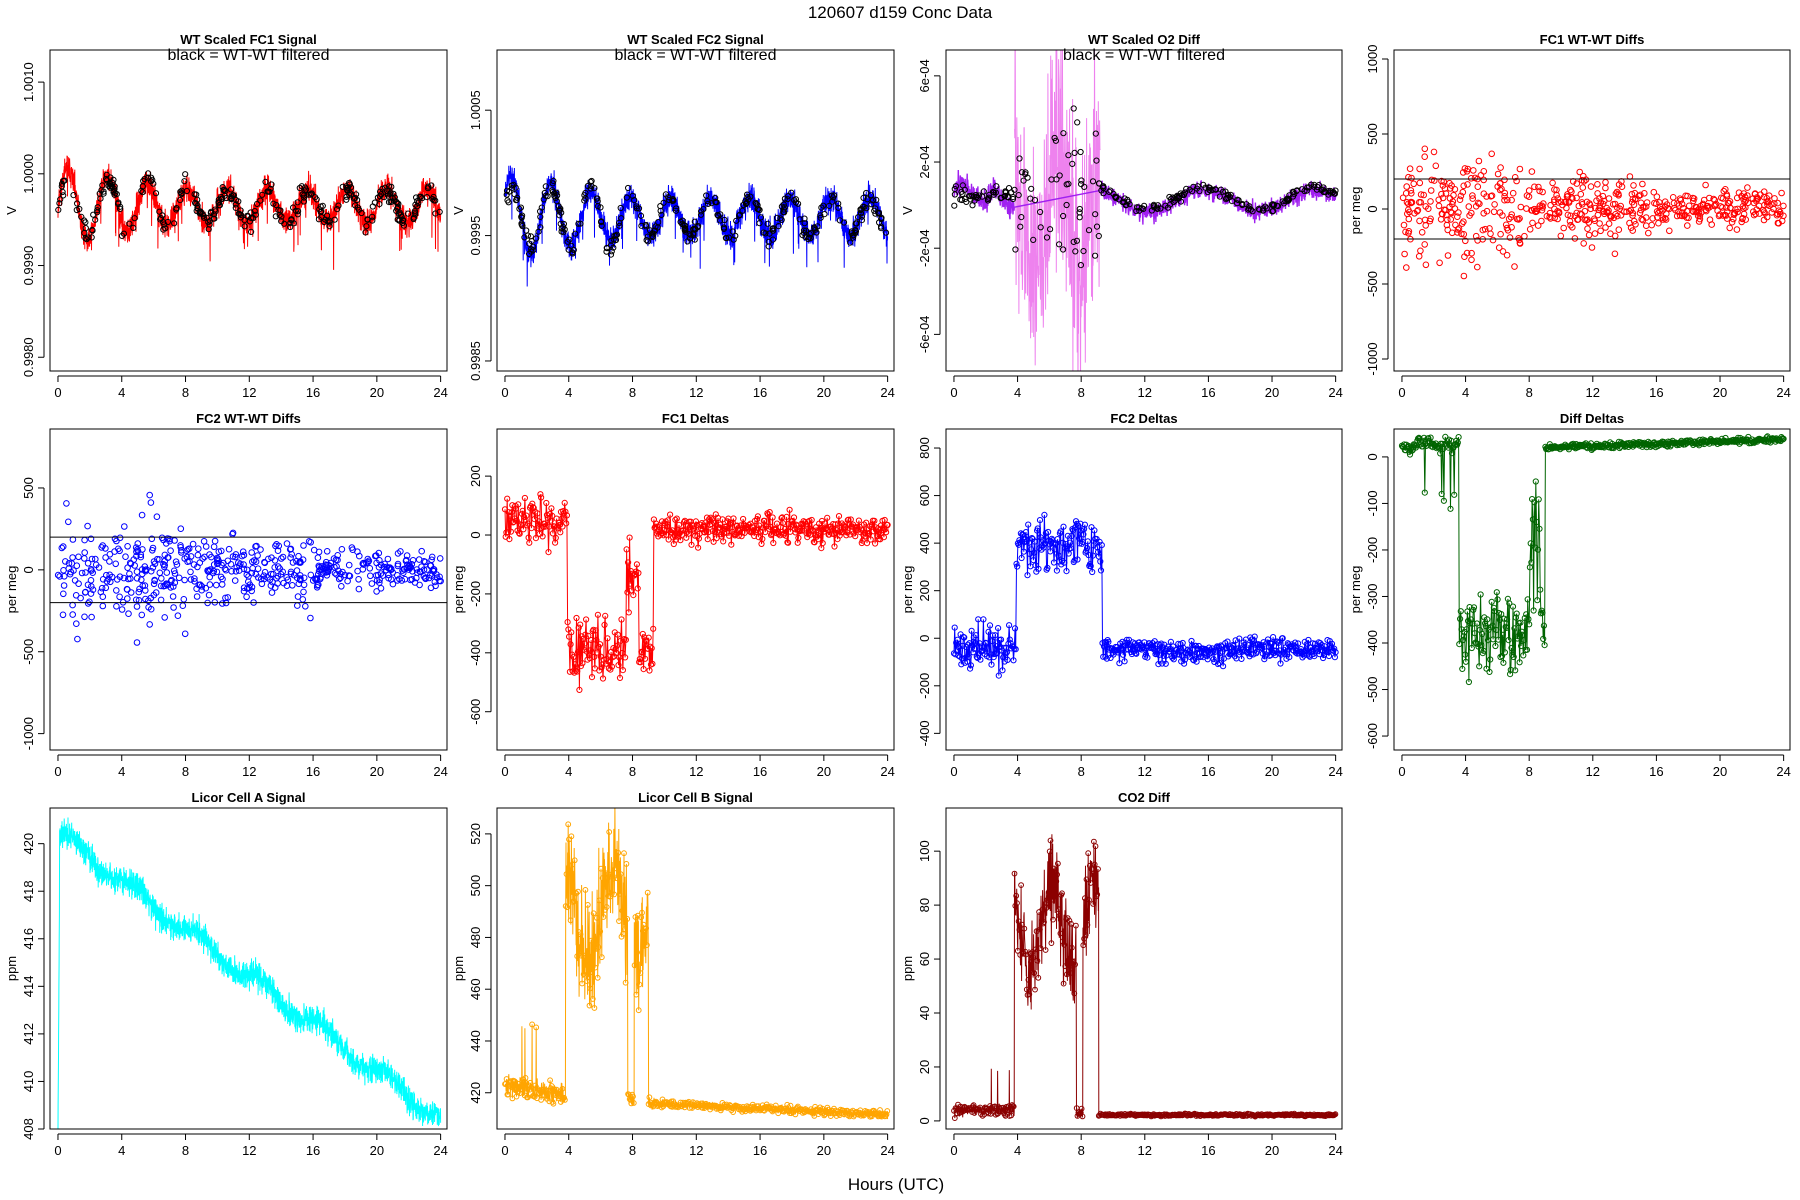  What do you see at coordinates (568, 392) in the screenshot?
I see `x-tick-label: 4` at bounding box center [568, 392].